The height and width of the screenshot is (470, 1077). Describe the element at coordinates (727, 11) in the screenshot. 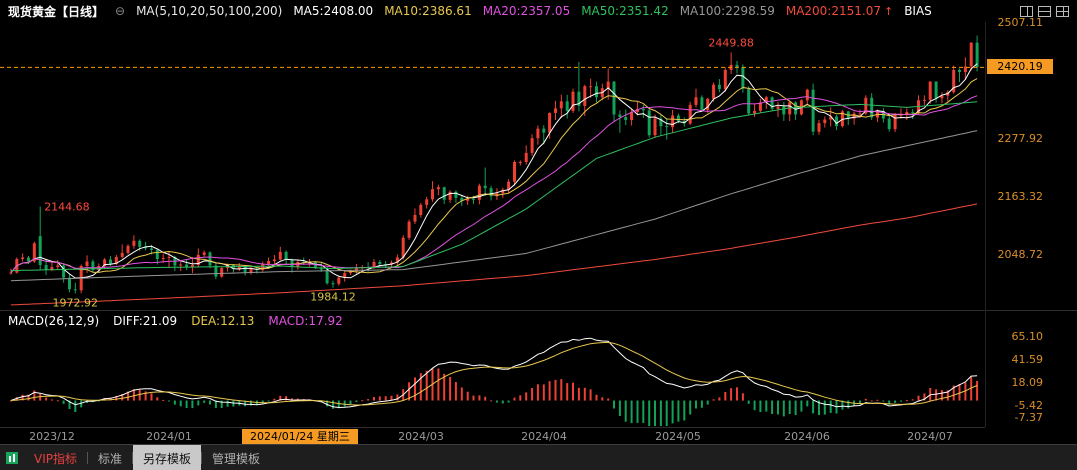

I see `ma100-value: MA100:2298.59` at that location.